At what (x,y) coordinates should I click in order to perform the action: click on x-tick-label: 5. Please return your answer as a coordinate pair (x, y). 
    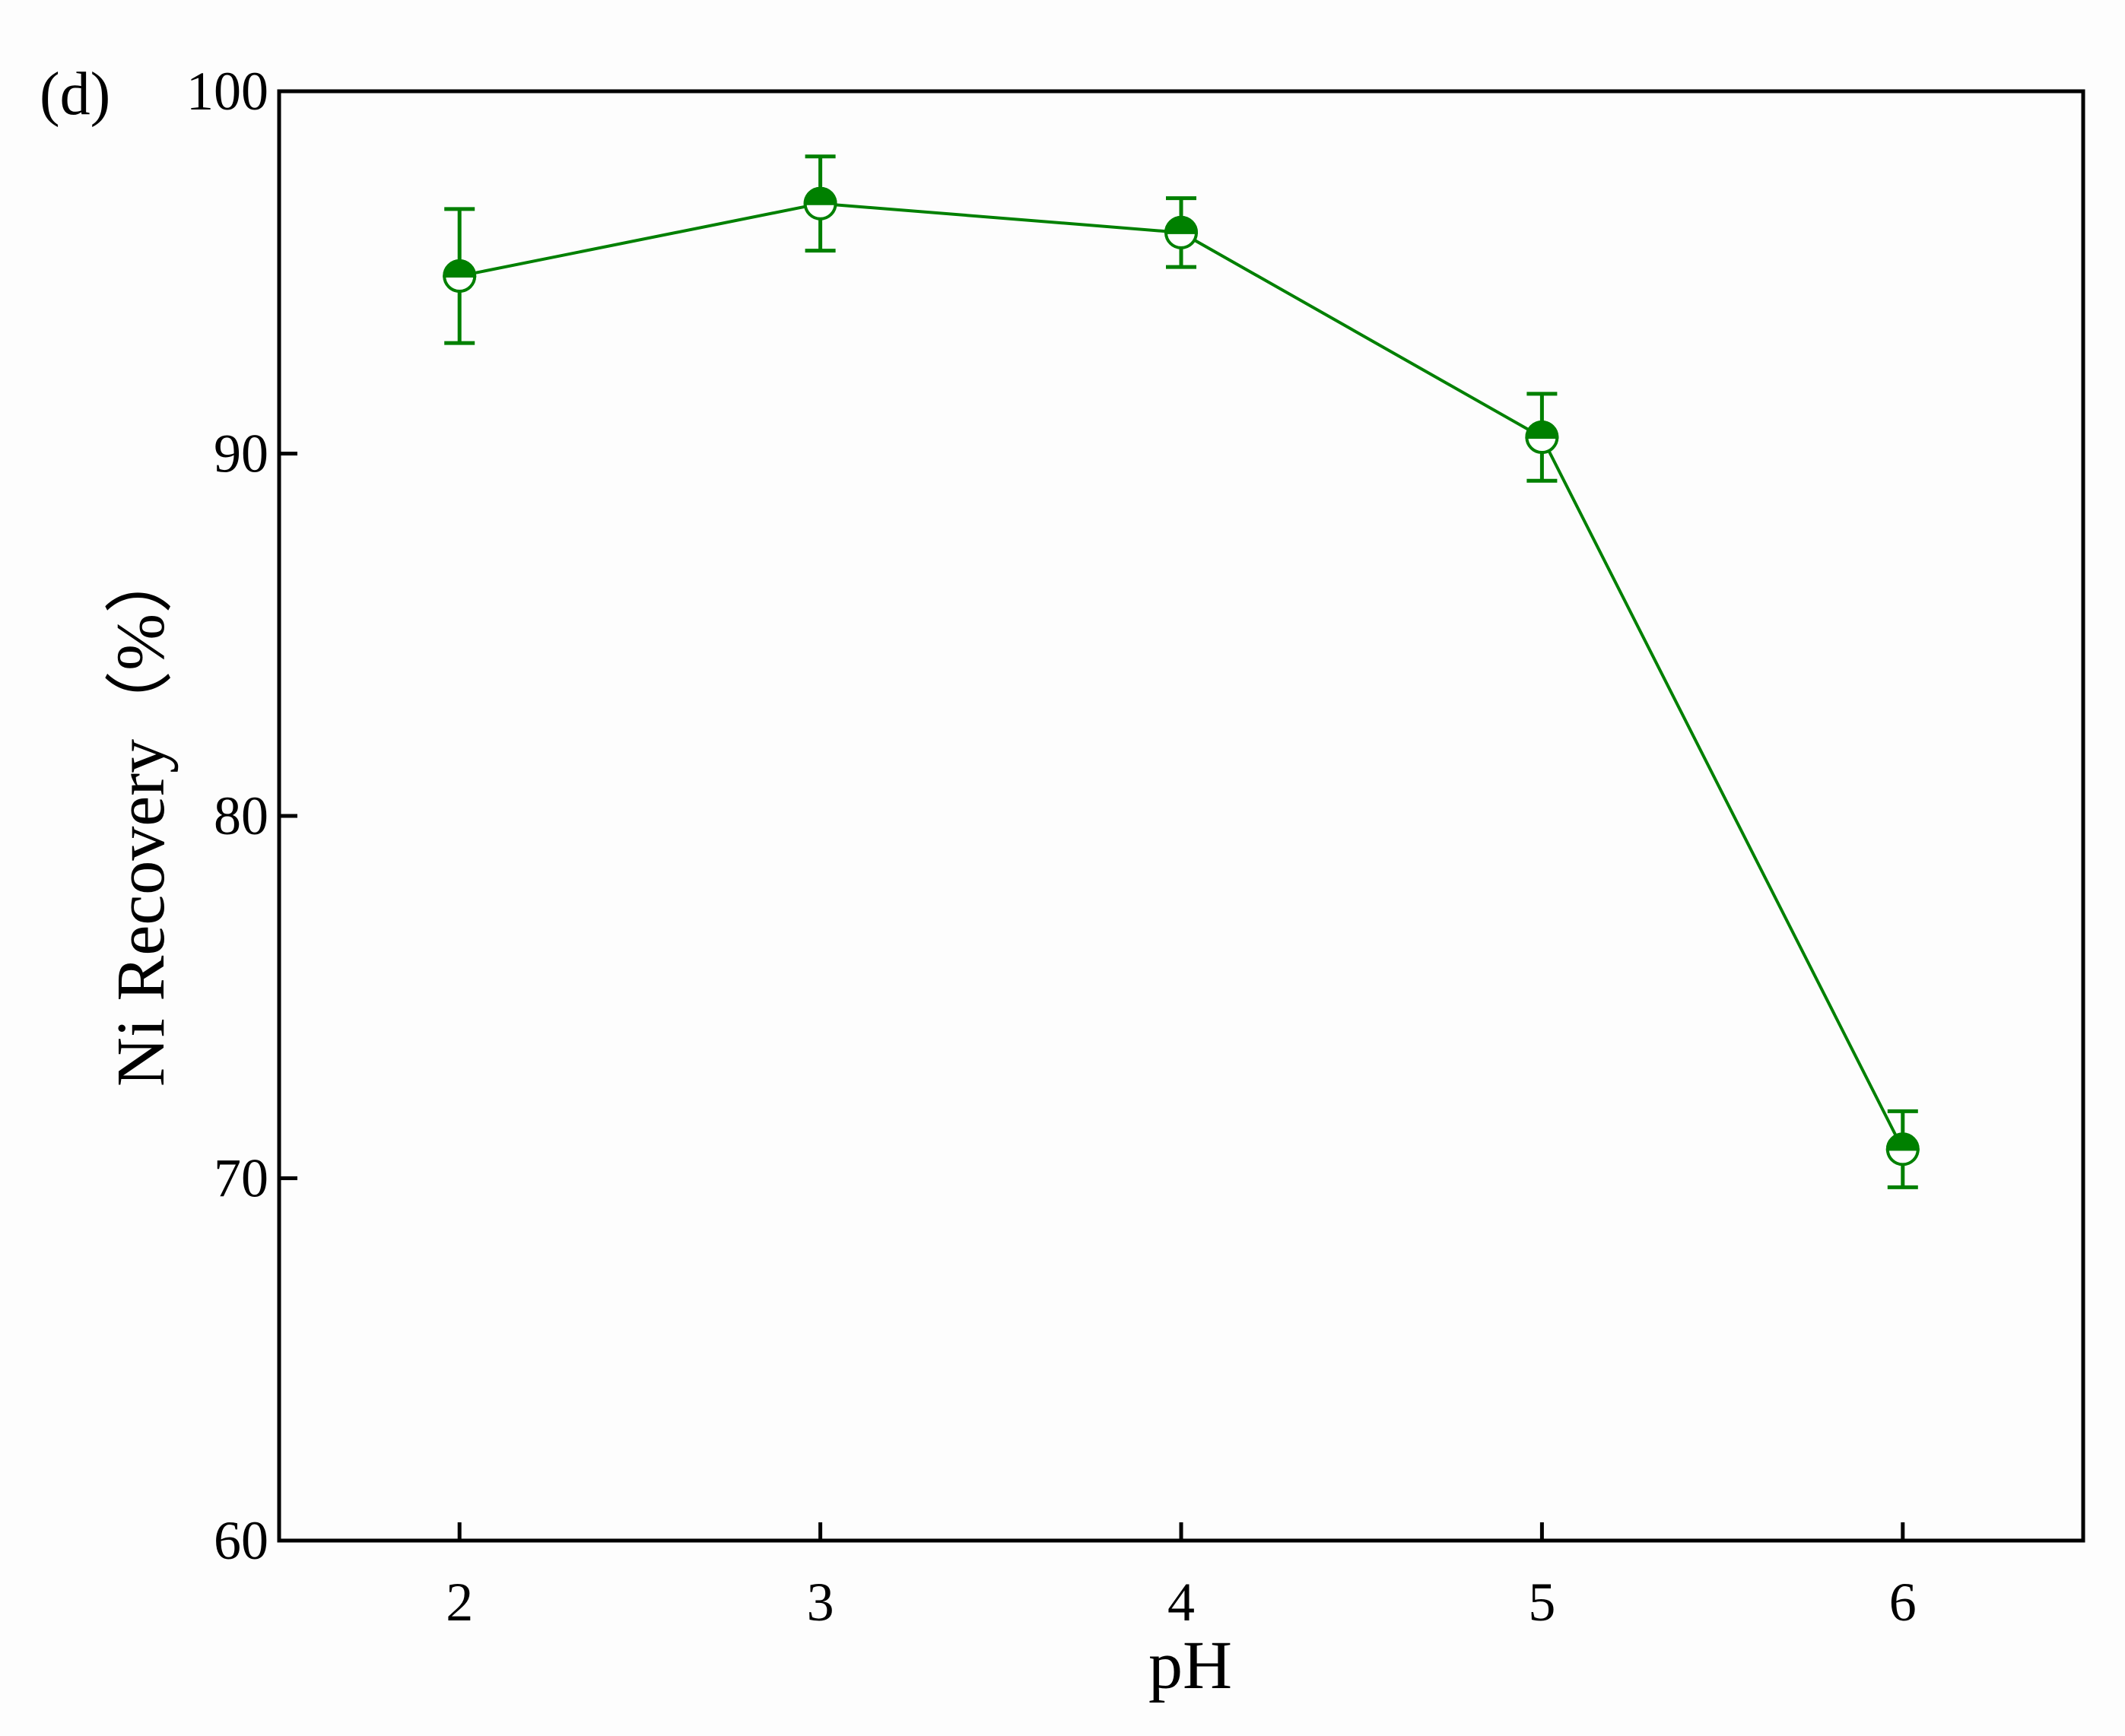
    Looking at the image, I should click on (1542, 1602).